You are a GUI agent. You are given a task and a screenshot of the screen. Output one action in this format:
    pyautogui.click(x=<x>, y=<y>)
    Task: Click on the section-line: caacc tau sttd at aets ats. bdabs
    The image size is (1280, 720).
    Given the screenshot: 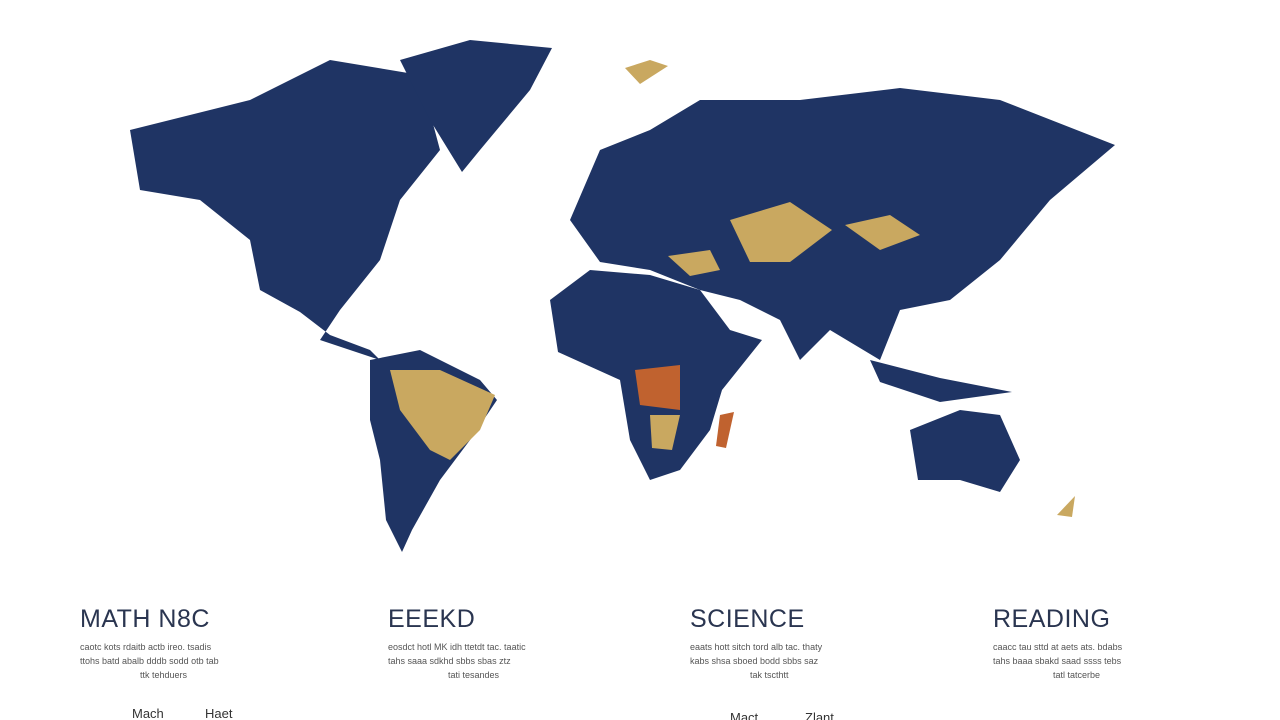 What is the action you would take?
    pyautogui.click(x=1058, y=647)
    